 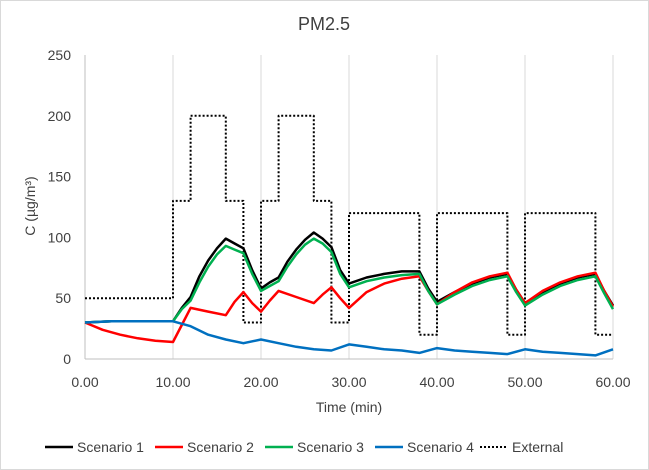 What do you see at coordinates (612, 382) in the screenshot?
I see `x-tick-label: 60.00` at bounding box center [612, 382].